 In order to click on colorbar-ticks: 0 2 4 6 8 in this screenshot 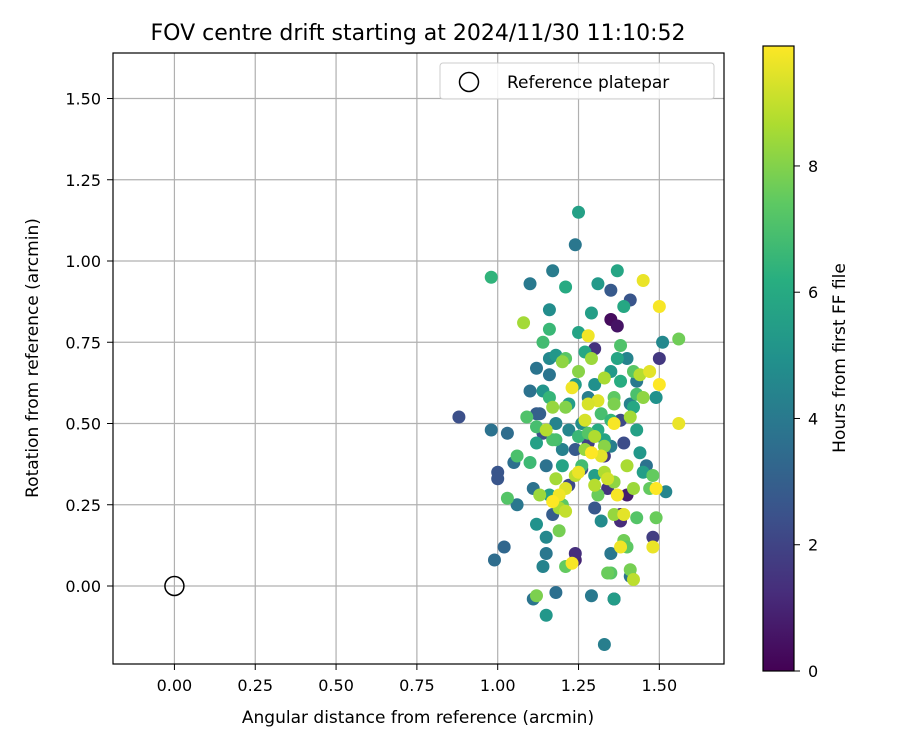, I will do `click(806, 419)`.